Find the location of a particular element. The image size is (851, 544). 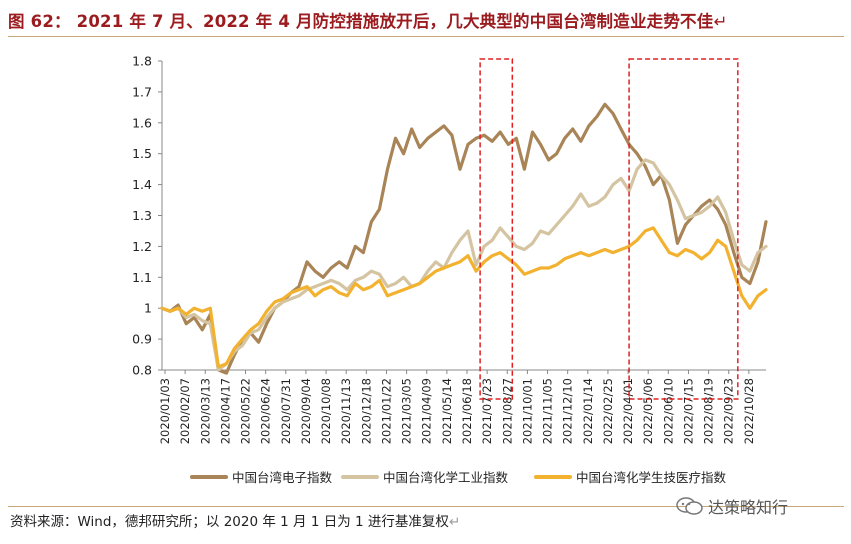

x-tick-label: 2020/06/24 is located at coordinates (266, 411).